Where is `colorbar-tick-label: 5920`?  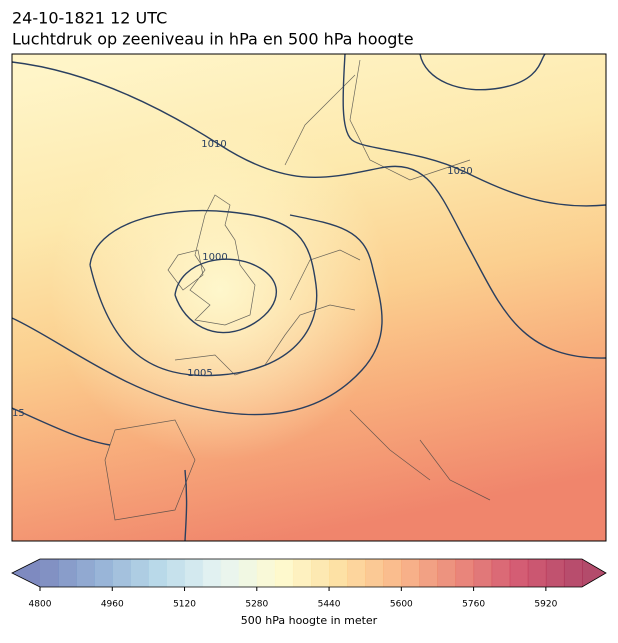 colorbar-tick-label: 5920 is located at coordinates (545, 605).